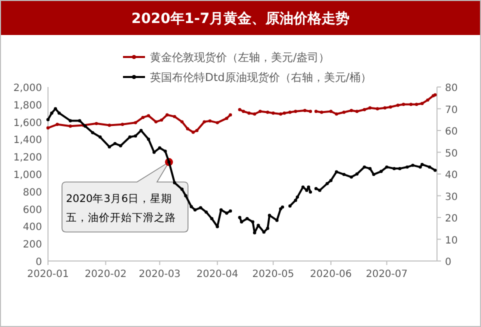  What do you see at coordinates (32, 245) in the screenshot?
I see `y-tick-label: 200` at bounding box center [32, 245].